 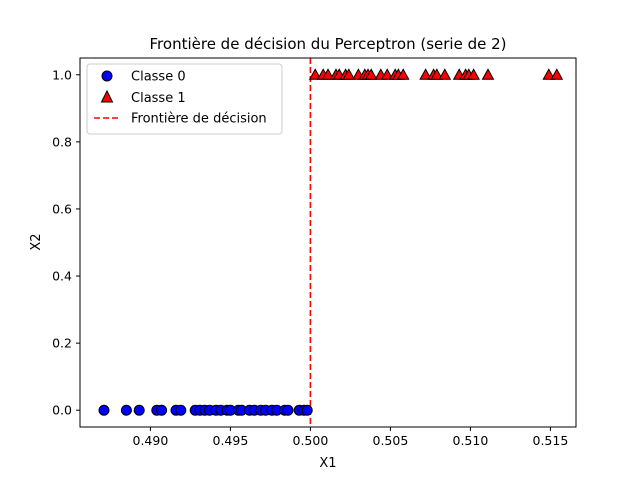 I want to click on x-tick-label: 0.500, so click(x=311, y=440).